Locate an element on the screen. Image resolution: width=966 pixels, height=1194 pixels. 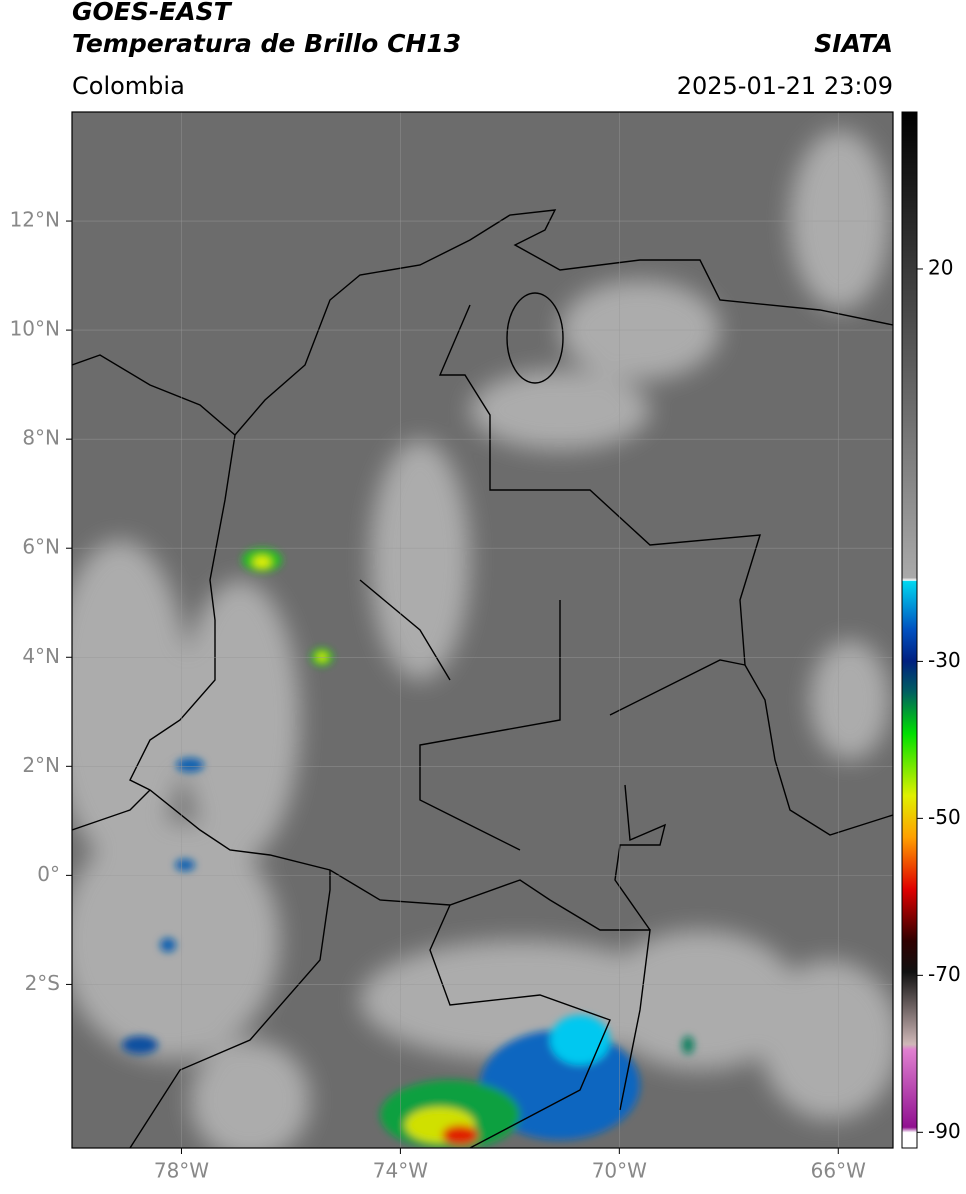
lat-tick-label: 0° is located at coordinates (48, 874).